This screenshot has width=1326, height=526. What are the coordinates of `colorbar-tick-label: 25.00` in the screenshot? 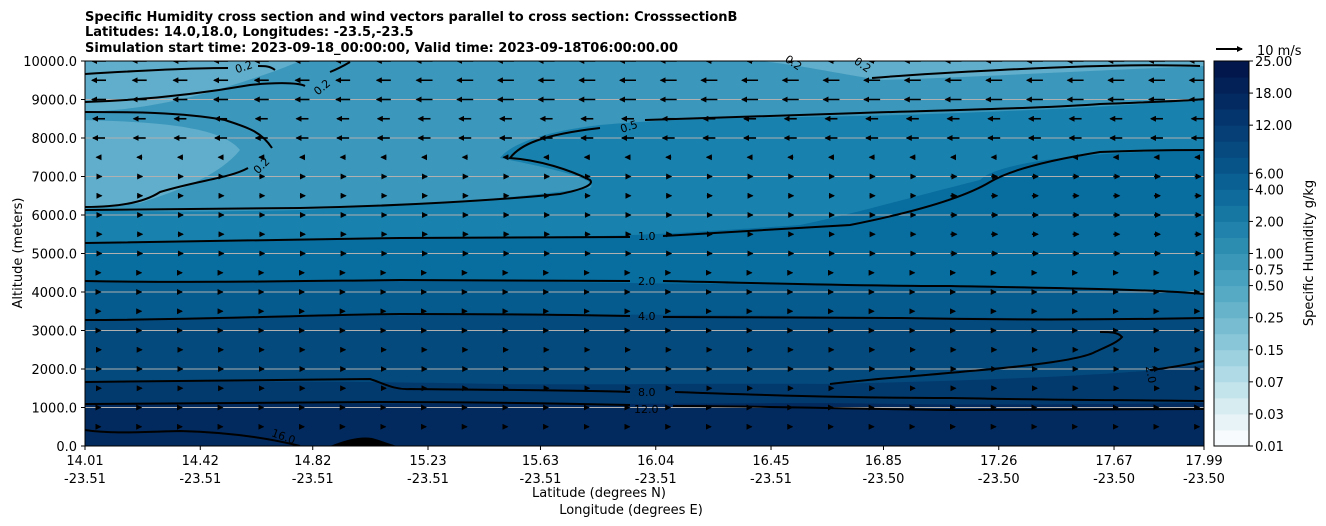 It's located at (1273, 62).